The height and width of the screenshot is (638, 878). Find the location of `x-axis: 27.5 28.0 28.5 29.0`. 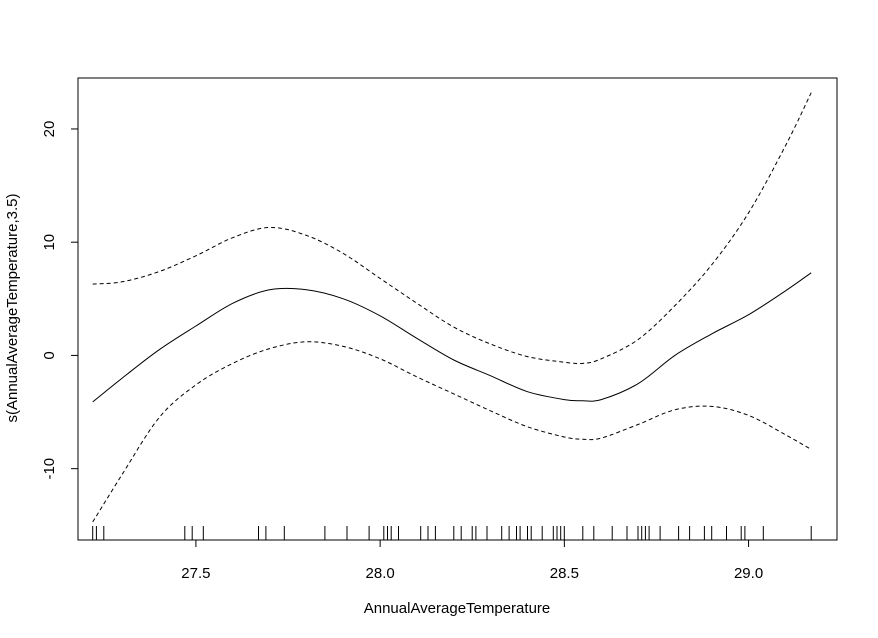

x-axis: 27.5 28.0 28.5 29.0 is located at coordinates (472, 560).